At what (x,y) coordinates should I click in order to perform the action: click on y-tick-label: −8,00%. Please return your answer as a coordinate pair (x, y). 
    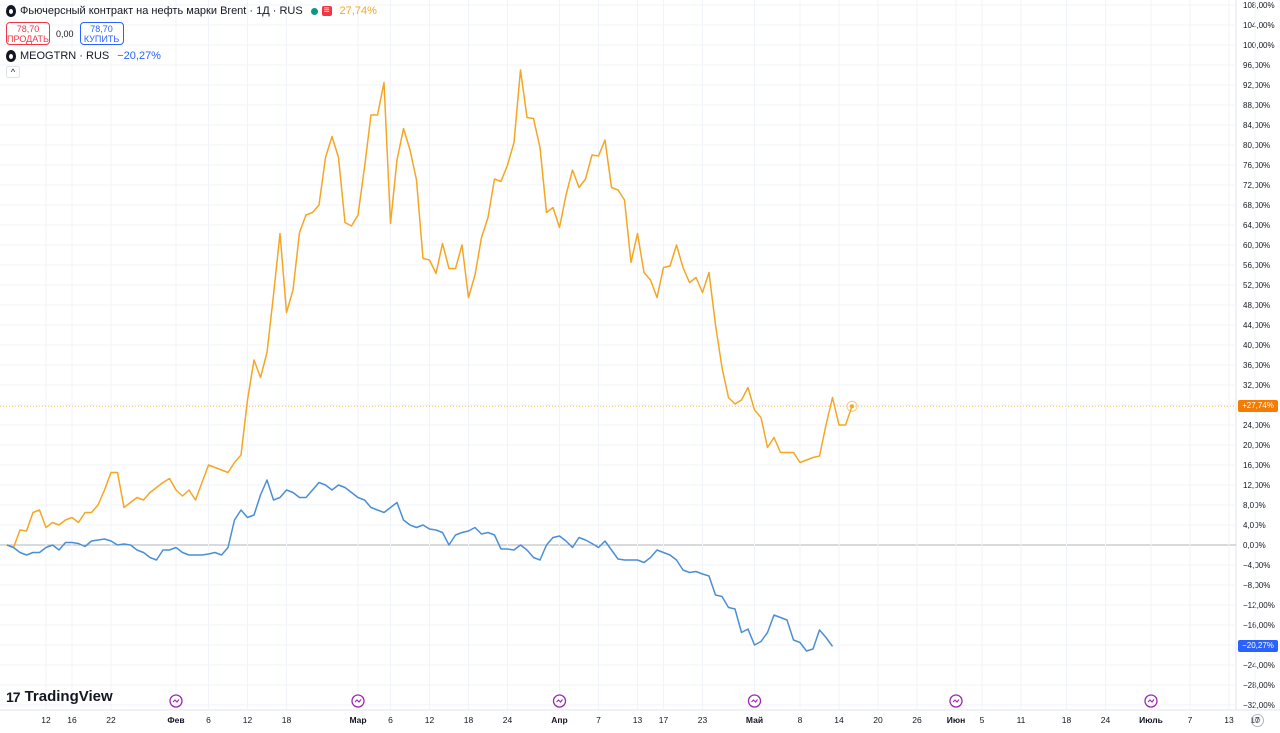
    Looking at the image, I should click on (1256, 585).